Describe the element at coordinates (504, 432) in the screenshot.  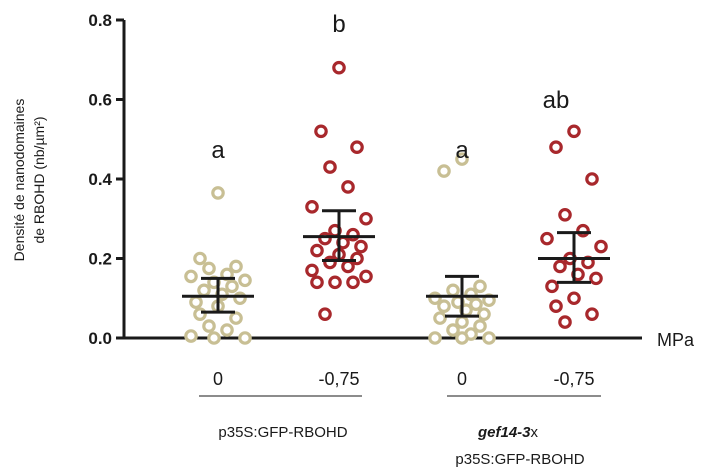
I see `group-label-2-italic: gef14-3` at that location.